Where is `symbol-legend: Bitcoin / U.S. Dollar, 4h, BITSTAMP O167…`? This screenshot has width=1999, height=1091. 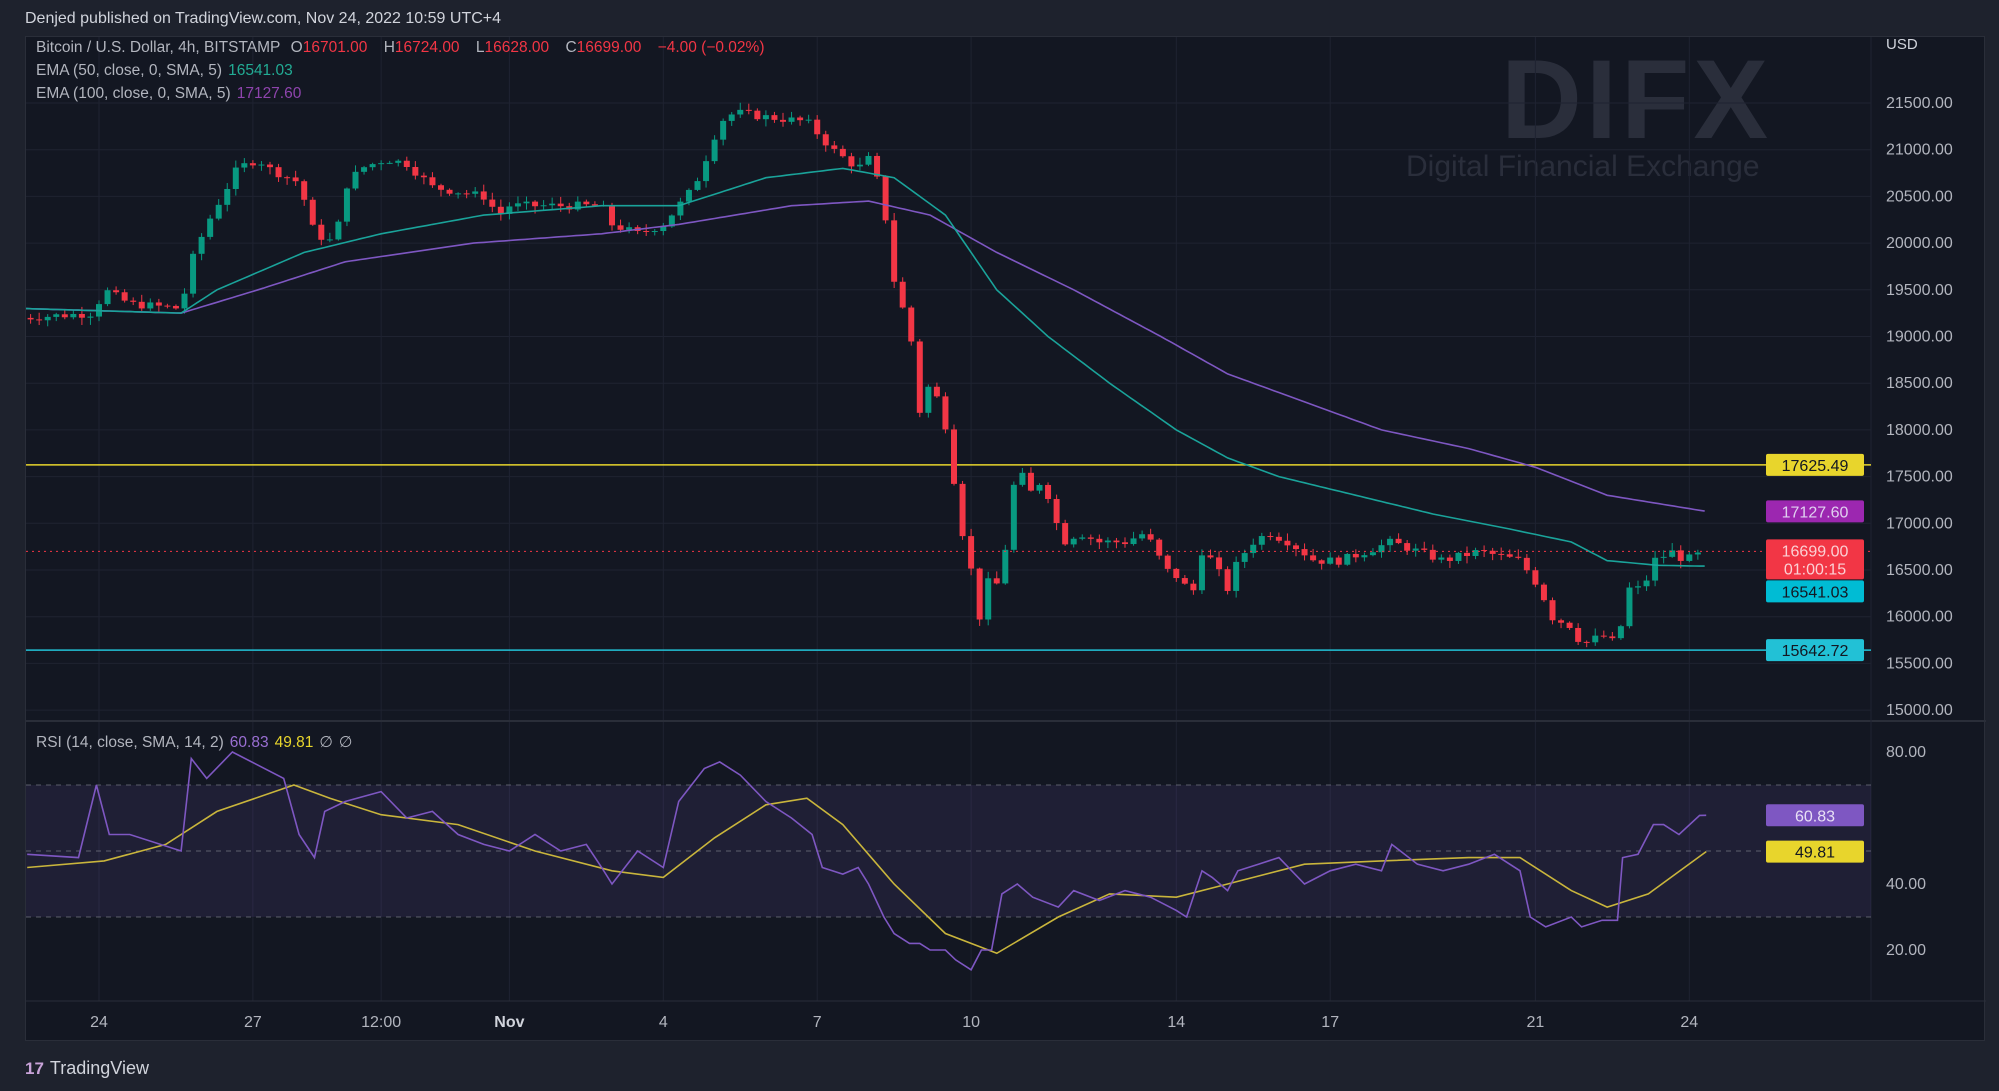
symbol-legend: Bitcoin / U.S. Dollar, 4h, BITSTAMP O167… is located at coordinates (400, 47).